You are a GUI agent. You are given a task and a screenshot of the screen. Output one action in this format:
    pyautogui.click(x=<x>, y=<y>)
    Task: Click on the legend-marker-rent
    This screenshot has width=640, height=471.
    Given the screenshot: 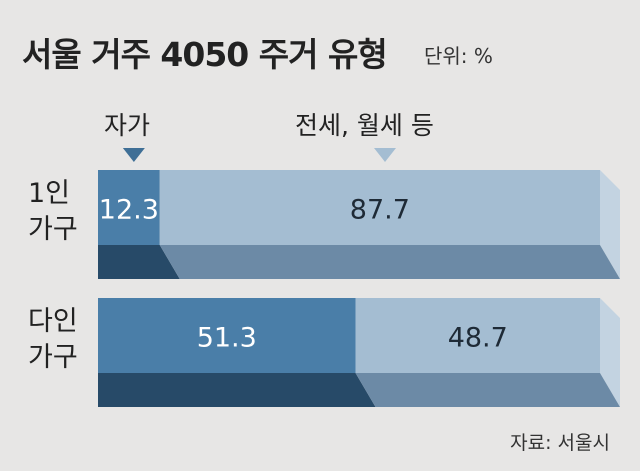 What is the action you would take?
    pyautogui.click(x=385, y=155)
    